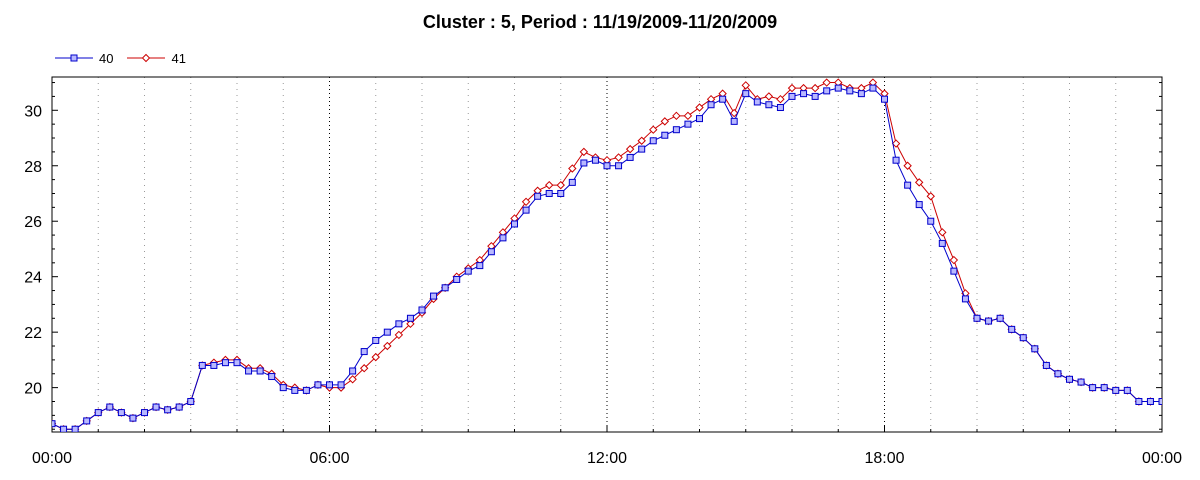  I want to click on y-tick-label: 28, so click(33, 167).